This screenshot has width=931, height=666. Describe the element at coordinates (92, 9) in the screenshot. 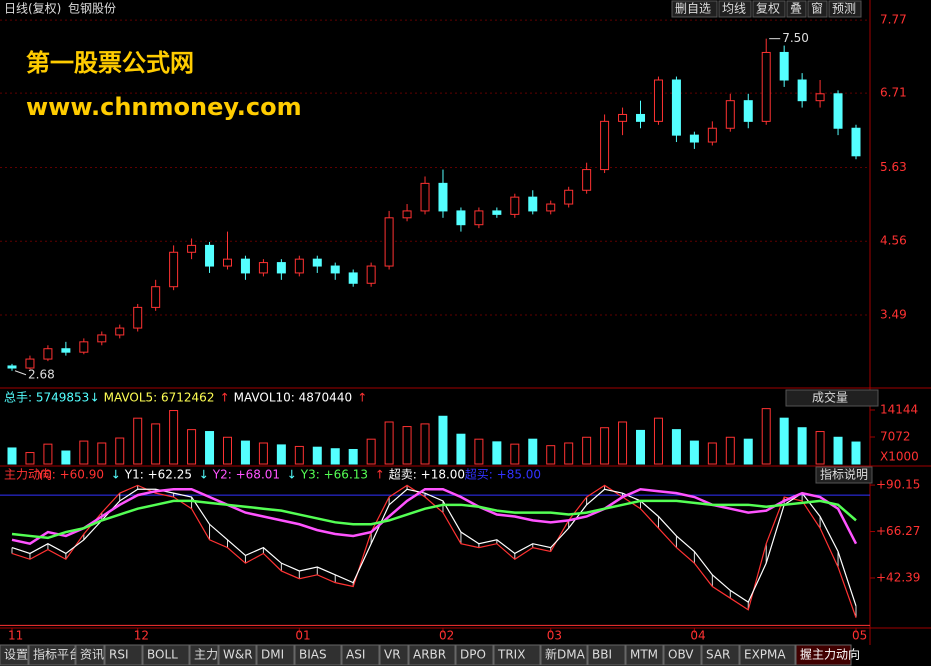

I see `stock-name: 包钢股份` at that location.